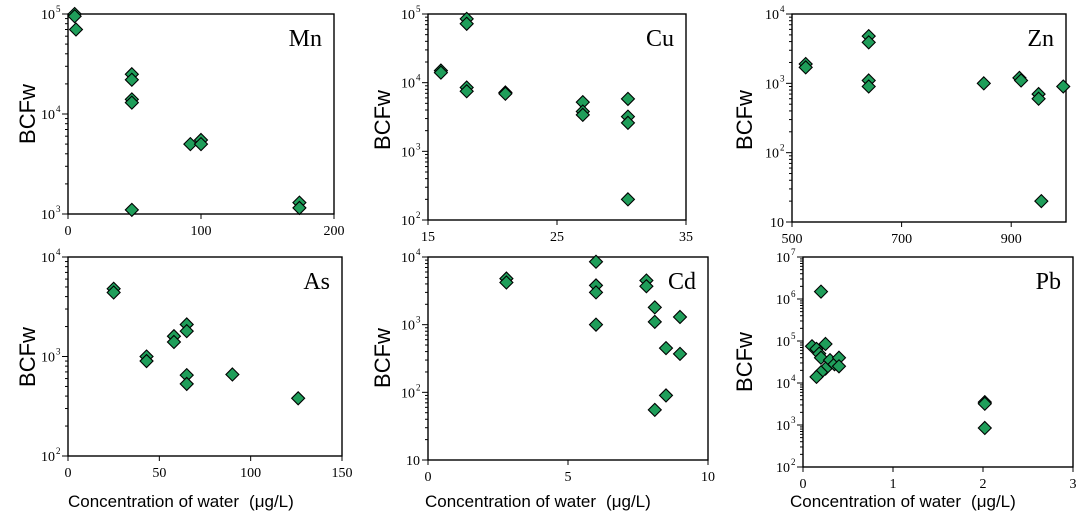  What do you see at coordinates (1073, 484) in the screenshot?
I see `x-tick-label: 3` at bounding box center [1073, 484].